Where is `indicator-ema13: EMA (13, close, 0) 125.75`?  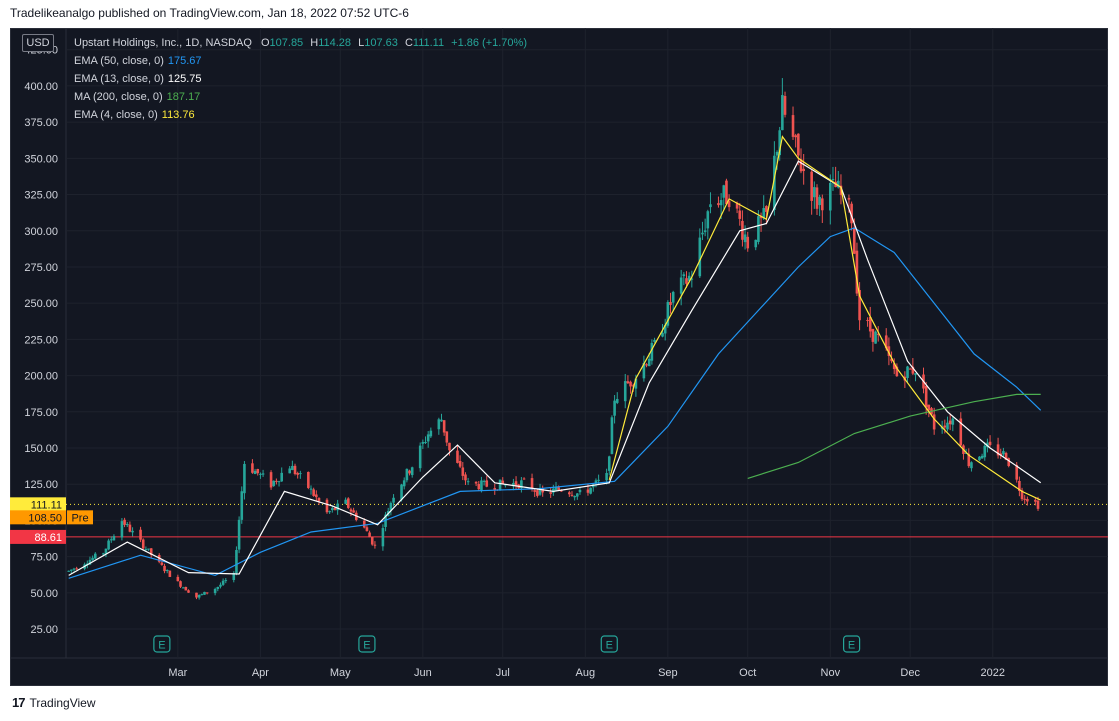
indicator-ema13: EMA (13, close, 0) 125.75 is located at coordinates (300, 79).